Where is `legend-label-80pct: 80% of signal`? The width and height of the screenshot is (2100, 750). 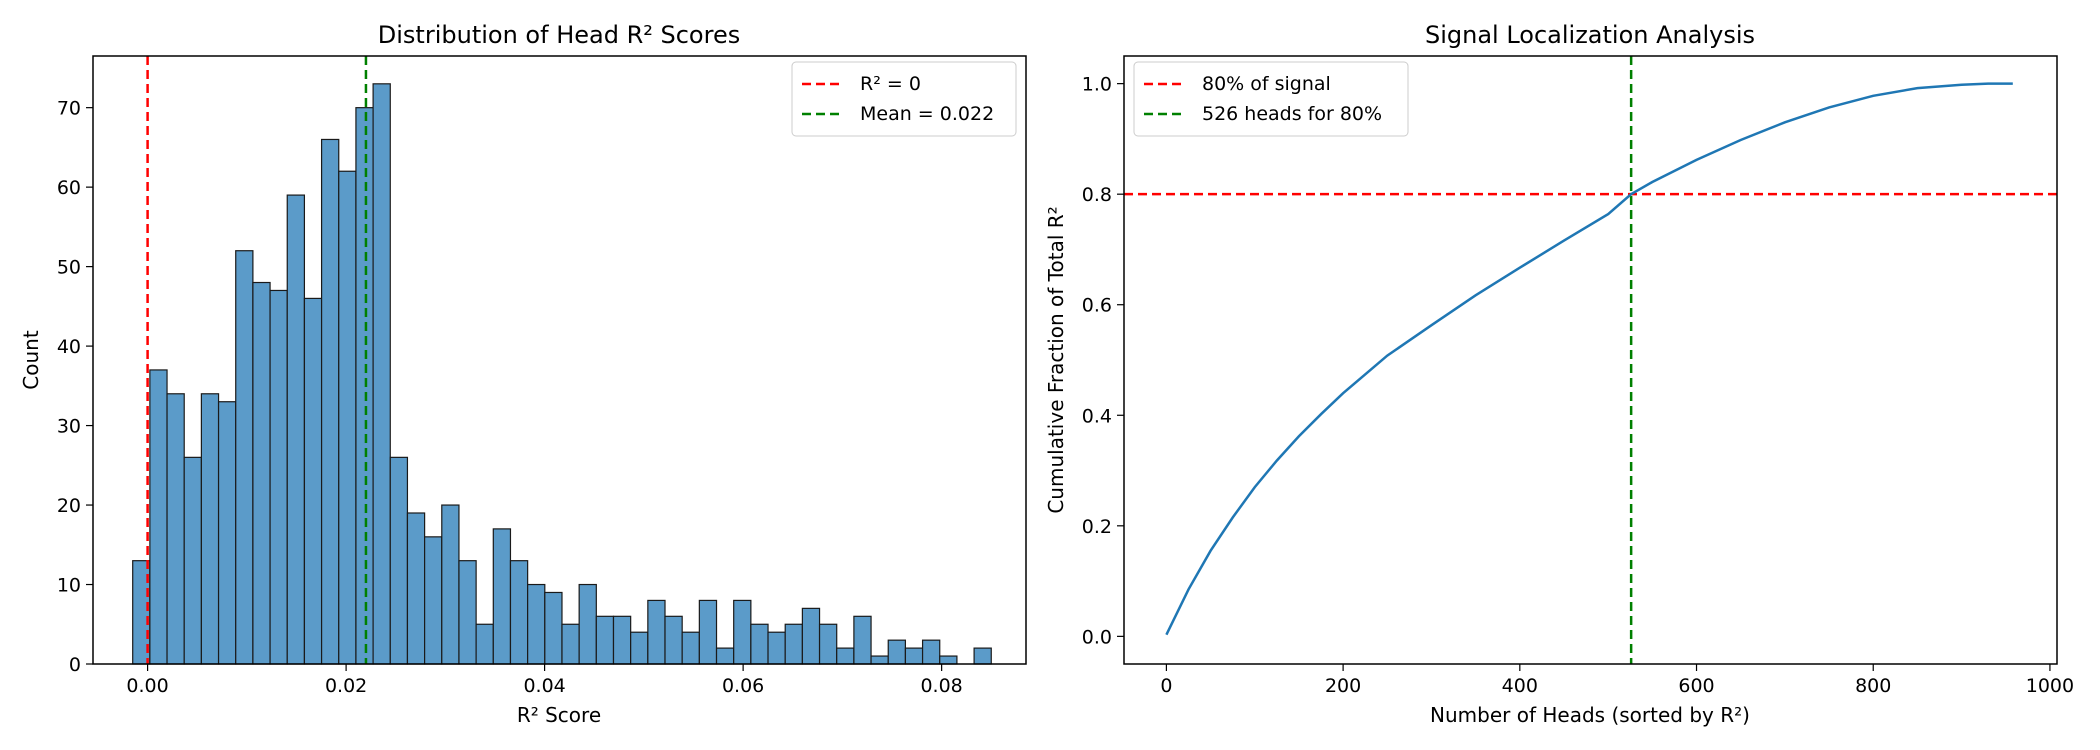
legend-label-80pct: 80% of signal is located at coordinates (1266, 84).